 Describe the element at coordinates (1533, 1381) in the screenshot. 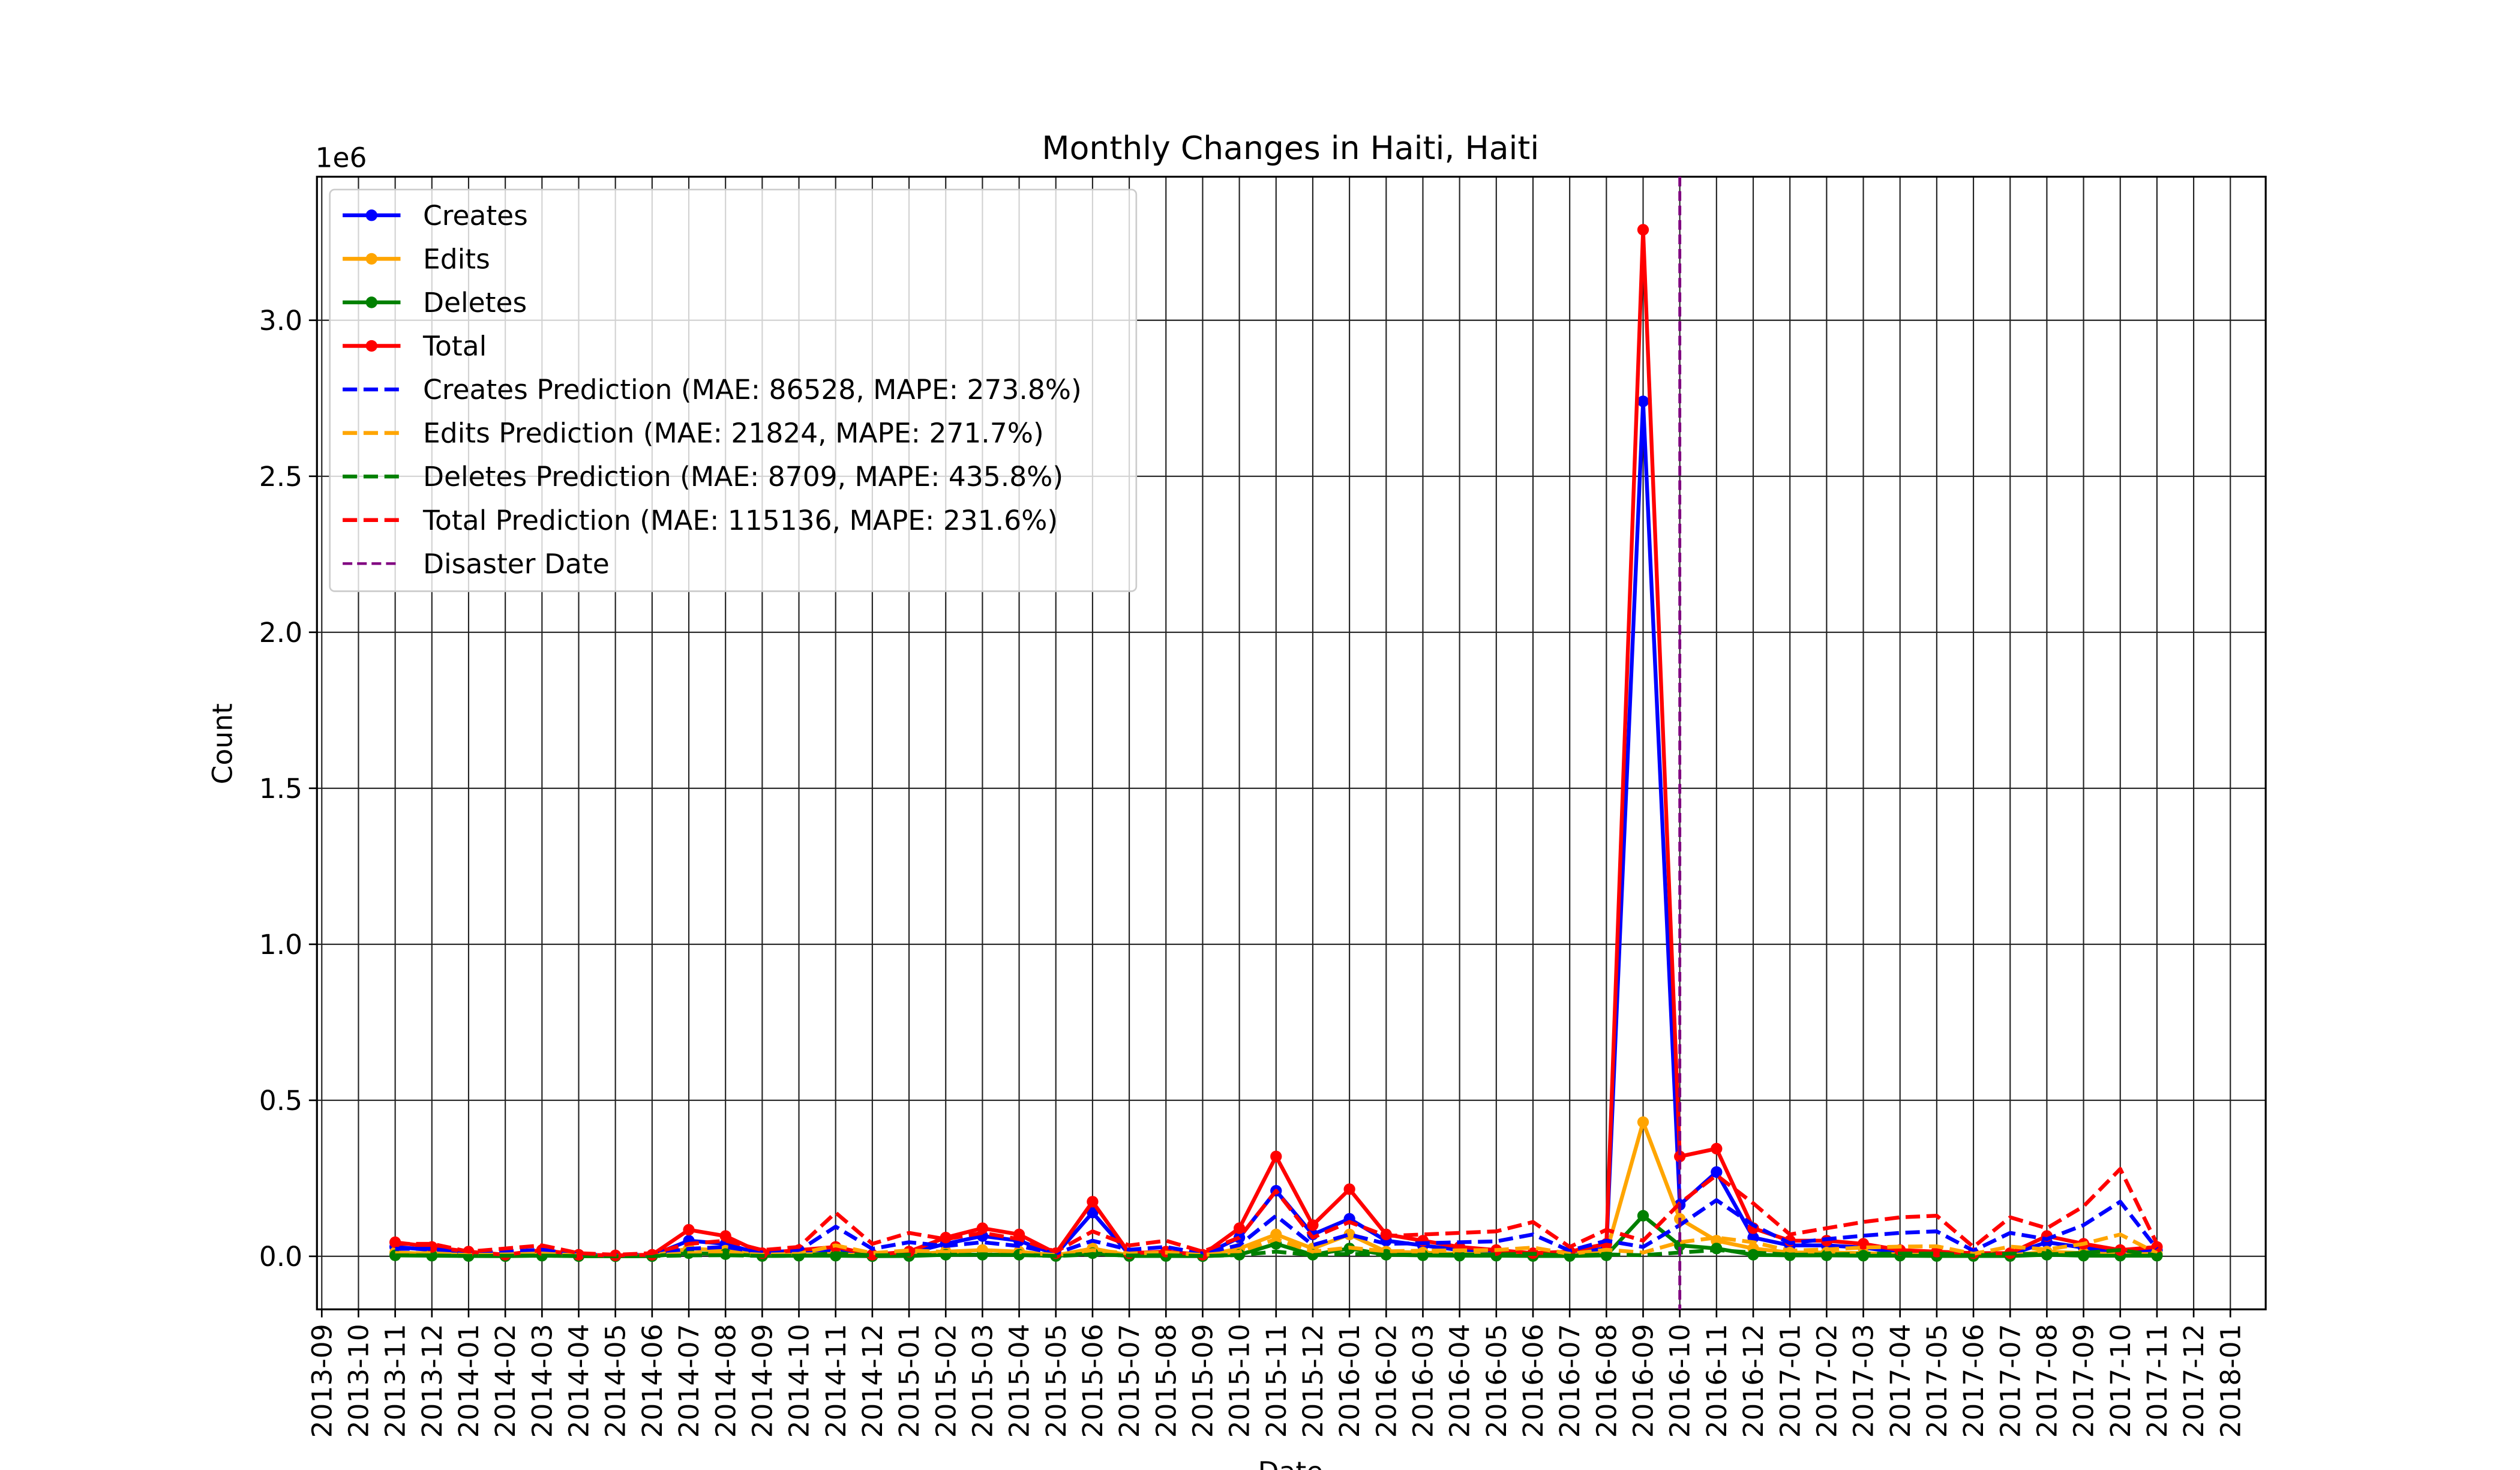

I see `x-tick-label: 2016-06` at that location.